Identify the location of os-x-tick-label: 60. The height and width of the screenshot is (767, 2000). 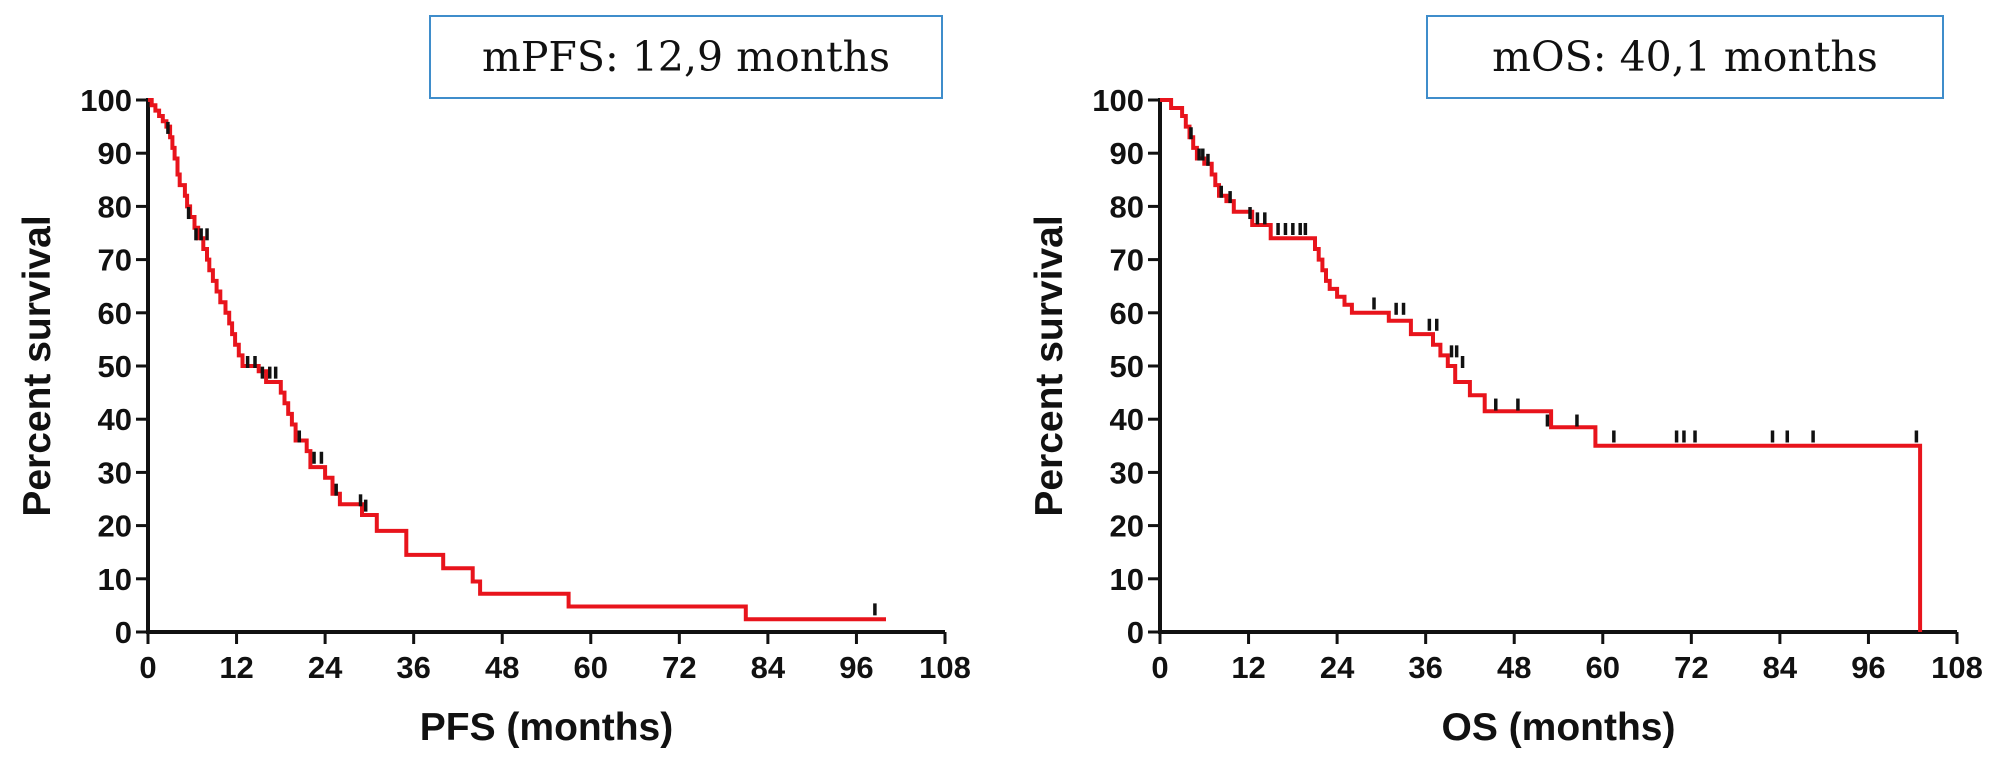
(1603, 667).